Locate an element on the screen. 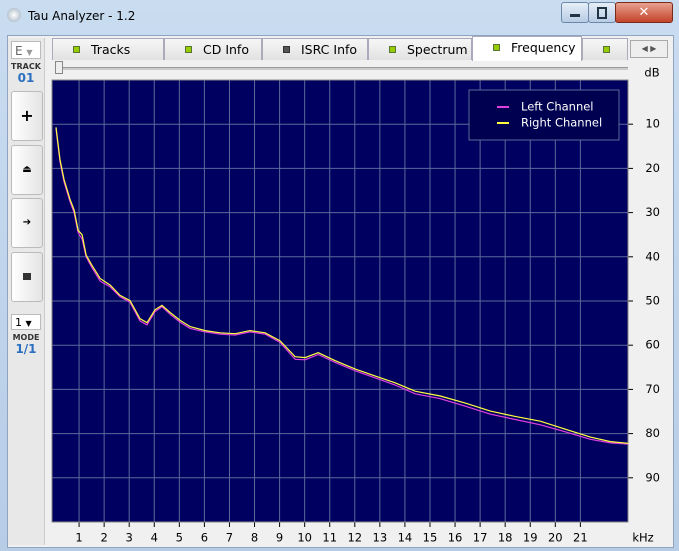 This screenshot has width=679, height=551. tab: Tracks is located at coordinates (108, 49).